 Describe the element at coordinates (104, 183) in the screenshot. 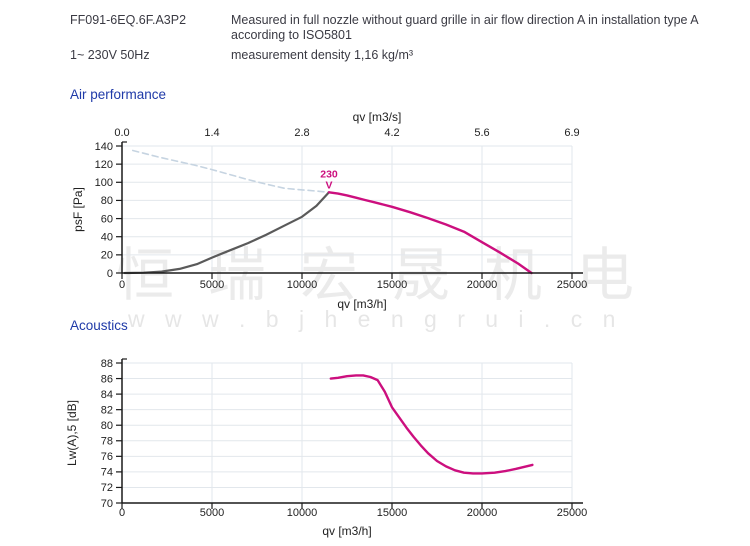

I see `y-axis-tick-label: 100` at that location.